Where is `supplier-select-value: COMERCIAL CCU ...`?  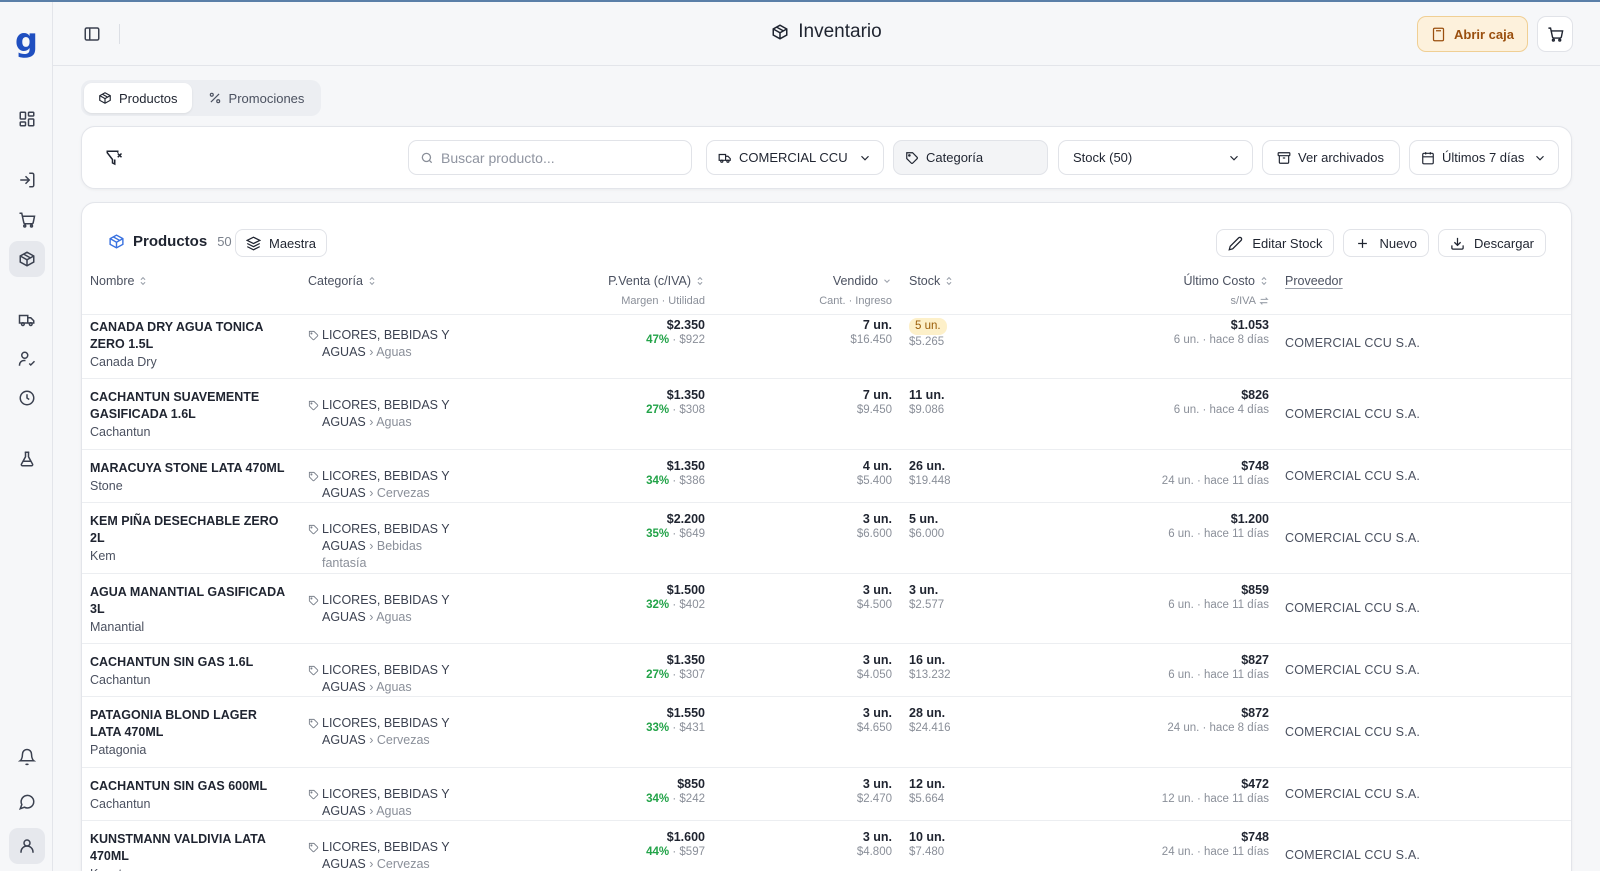 supplier-select-value: COMERCIAL CCU ... is located at coordinates (795, 157).